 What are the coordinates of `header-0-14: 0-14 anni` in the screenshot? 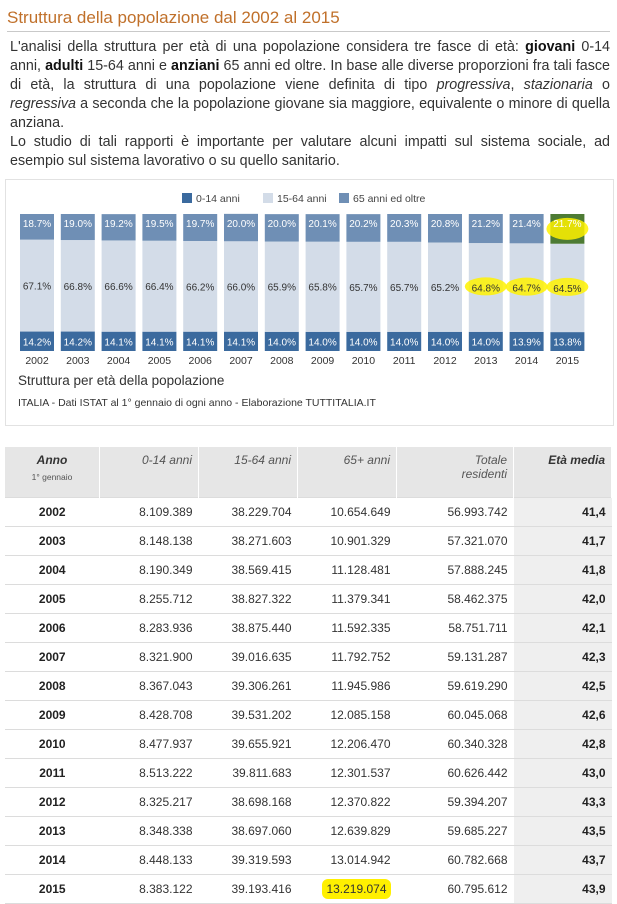 It's located at (149, 472).